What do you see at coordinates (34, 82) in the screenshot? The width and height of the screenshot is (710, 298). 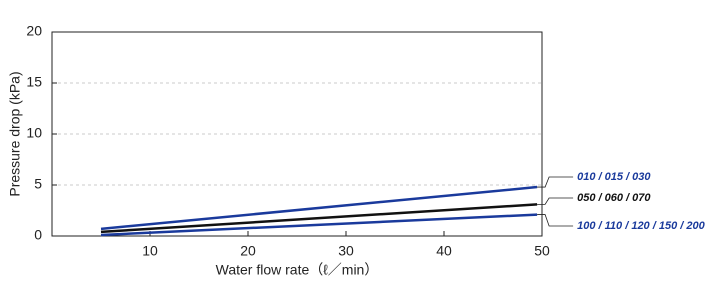 I see `y-tick-label: 15` at bounding box center [34, 82].